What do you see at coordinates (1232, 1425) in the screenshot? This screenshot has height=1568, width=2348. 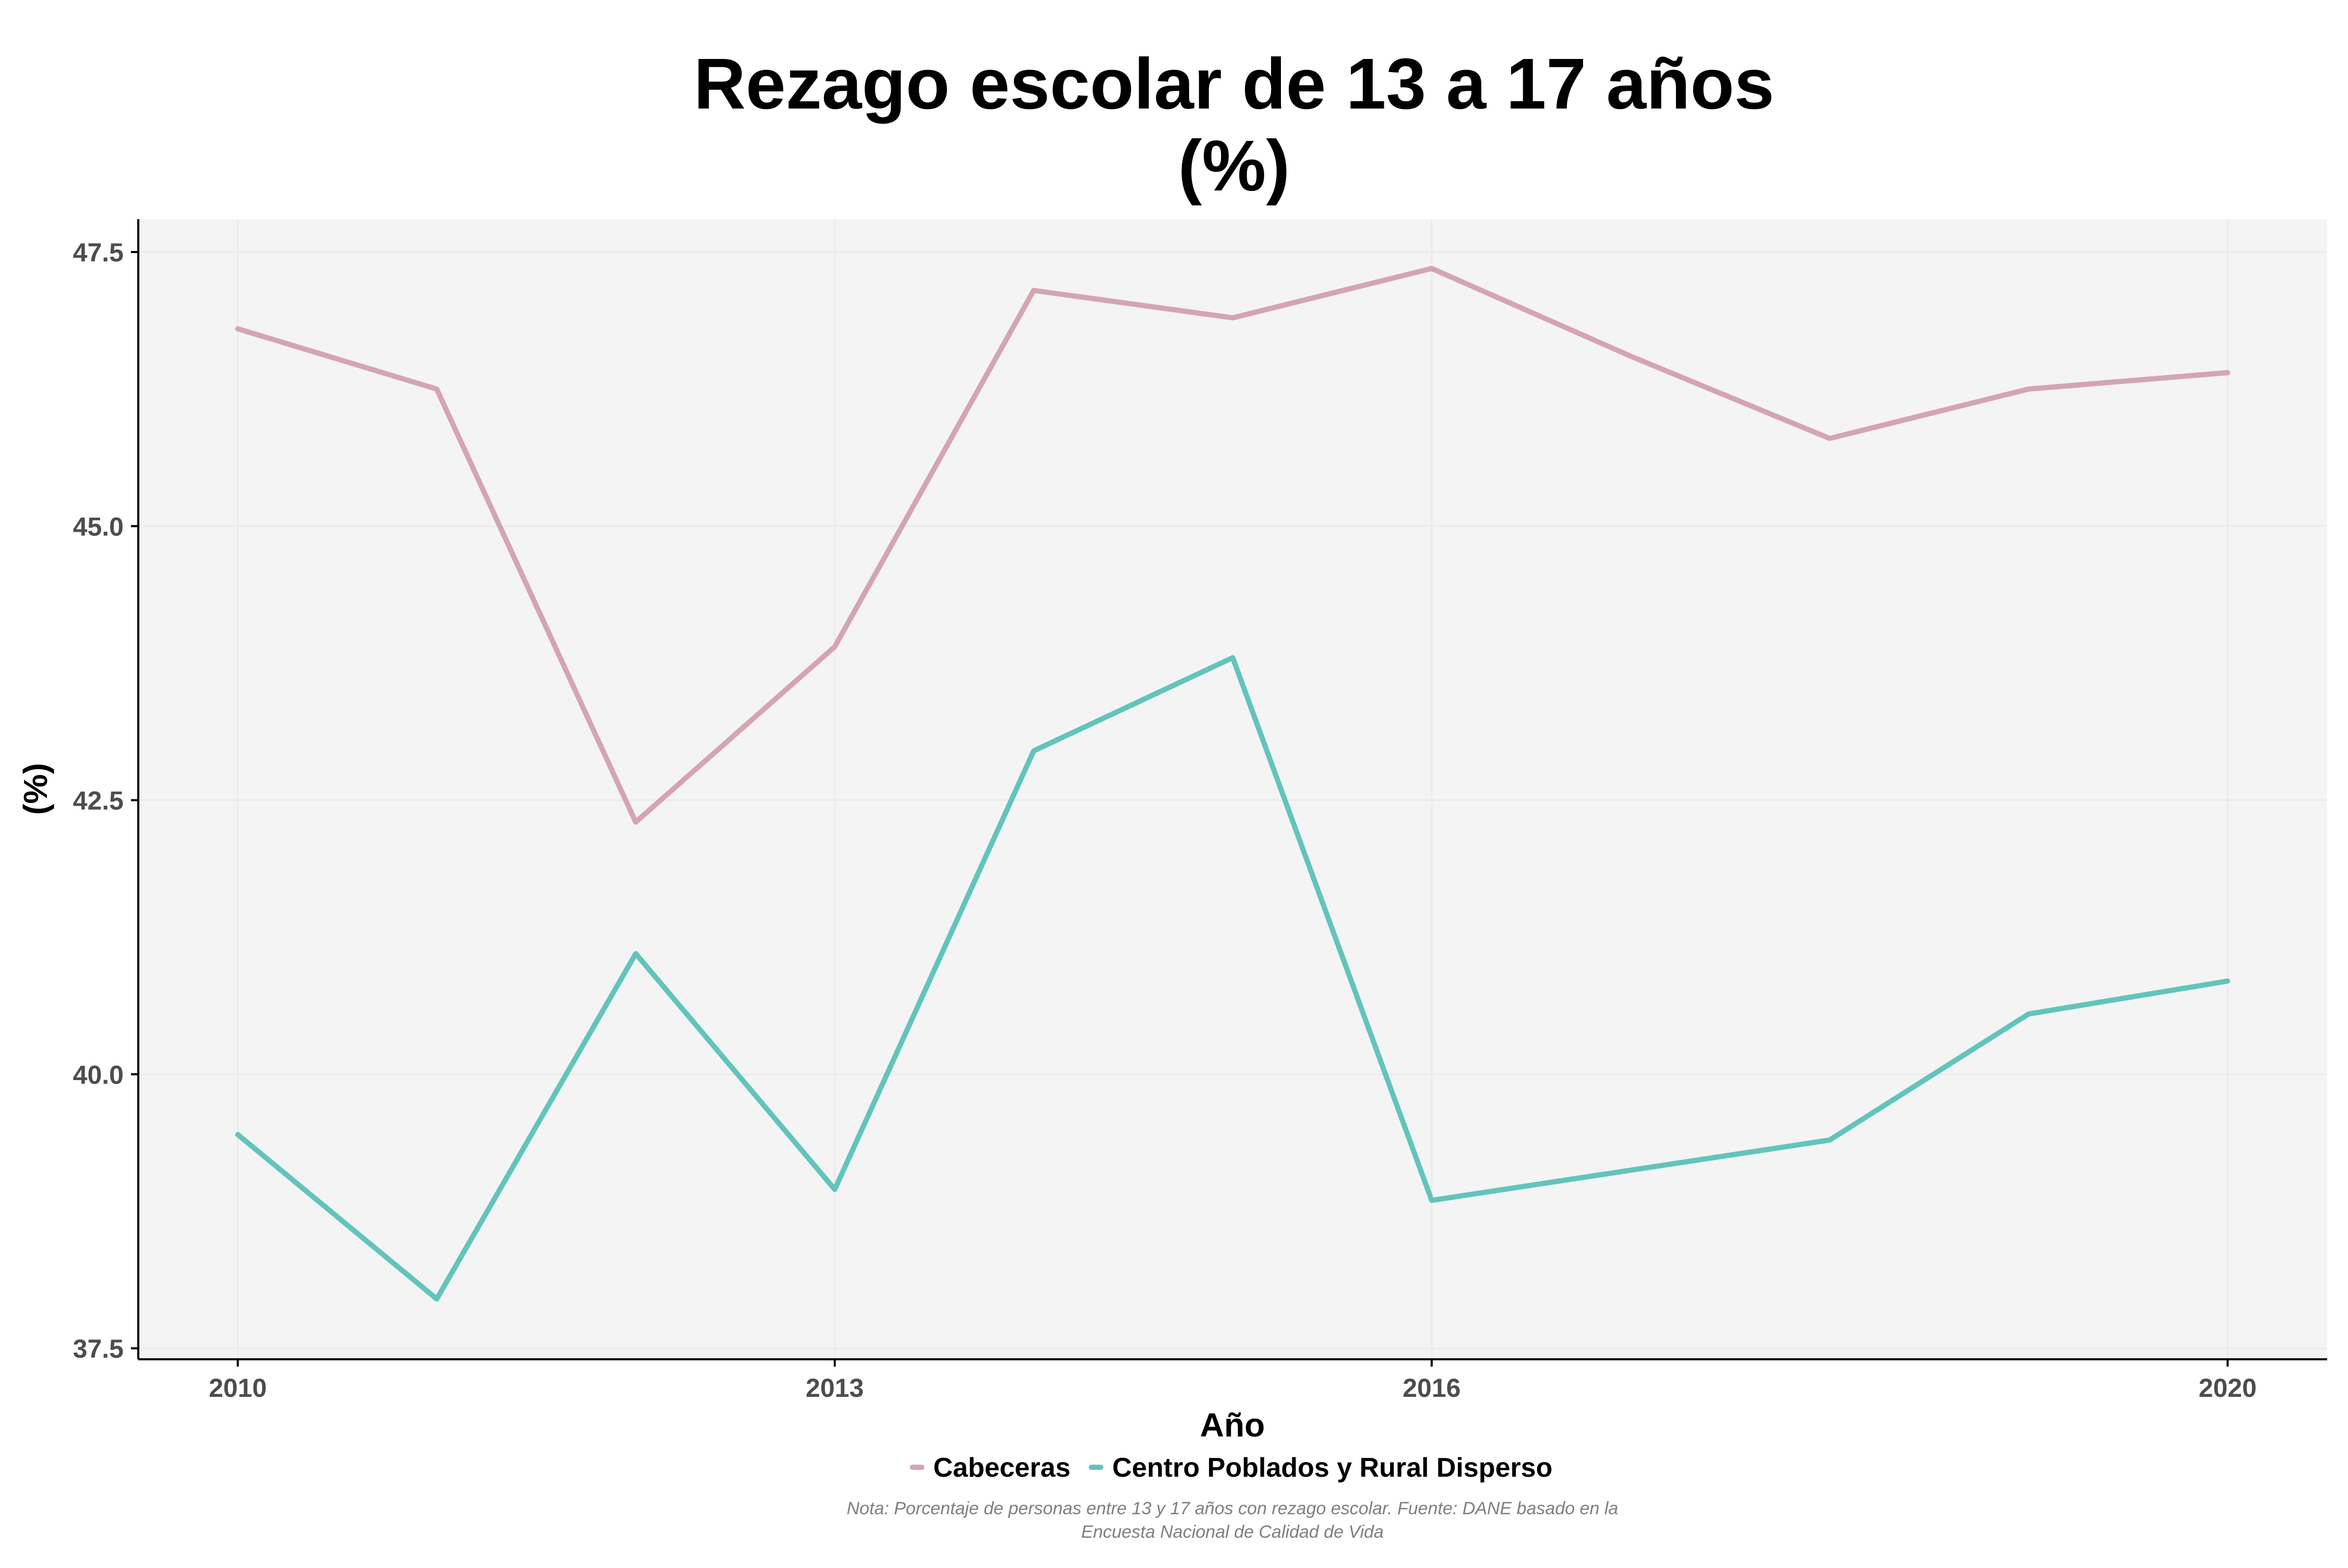 I see `x-axis-label: Año` at bounding box center [1232, 1425].